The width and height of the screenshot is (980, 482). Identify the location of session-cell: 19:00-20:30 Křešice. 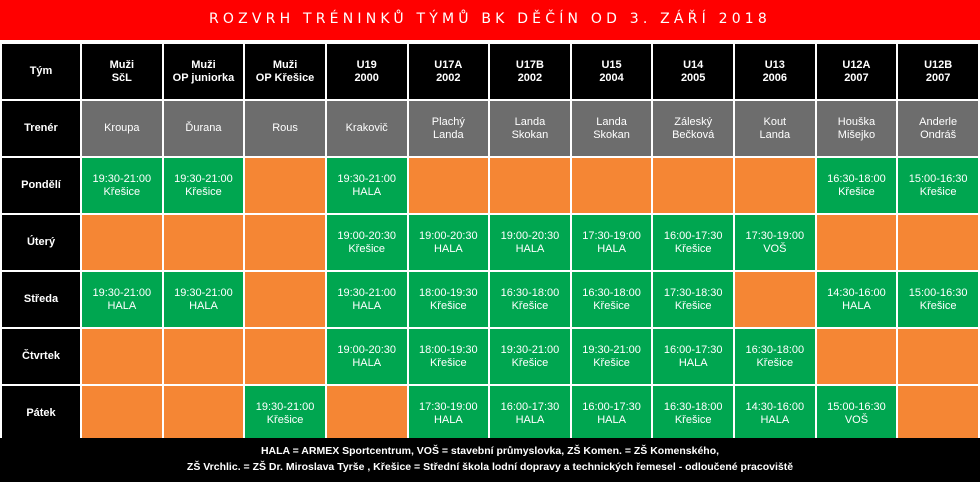
(366, 242).